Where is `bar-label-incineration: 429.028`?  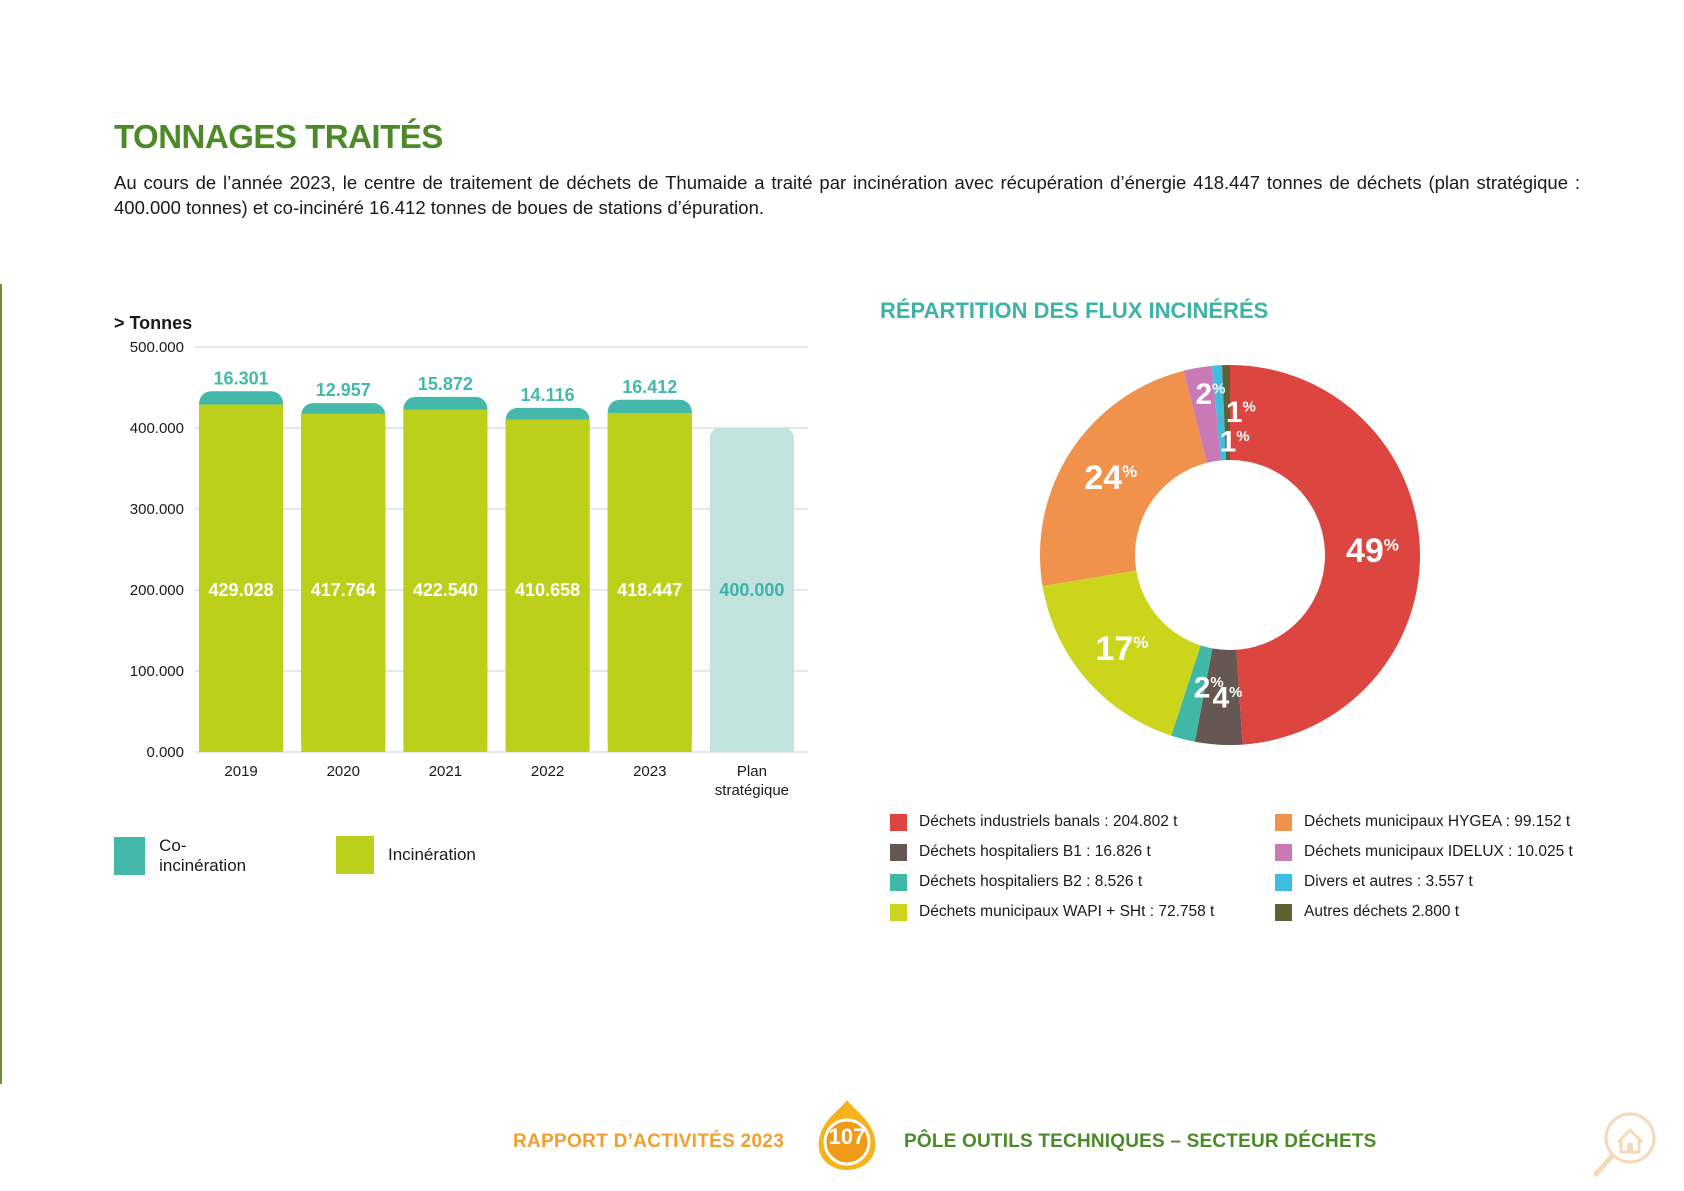 bar-label-incineration: 429.028 is located at coordinates (241, 590).